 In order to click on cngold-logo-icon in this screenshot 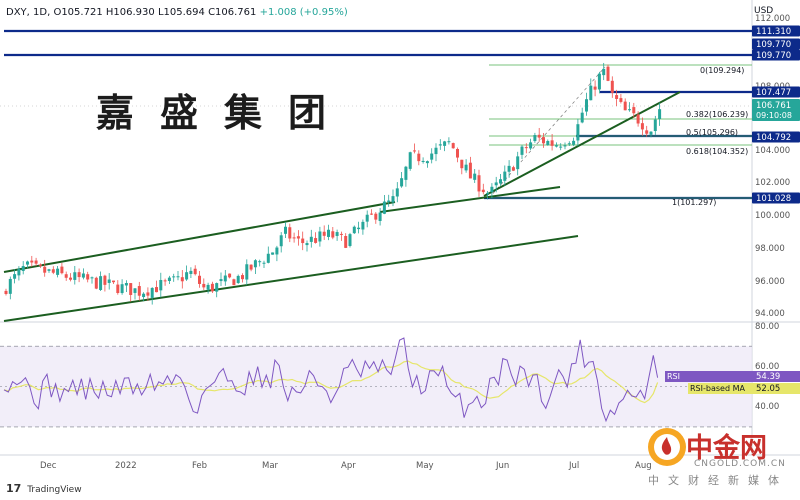, I will do `click(667, 447)`.